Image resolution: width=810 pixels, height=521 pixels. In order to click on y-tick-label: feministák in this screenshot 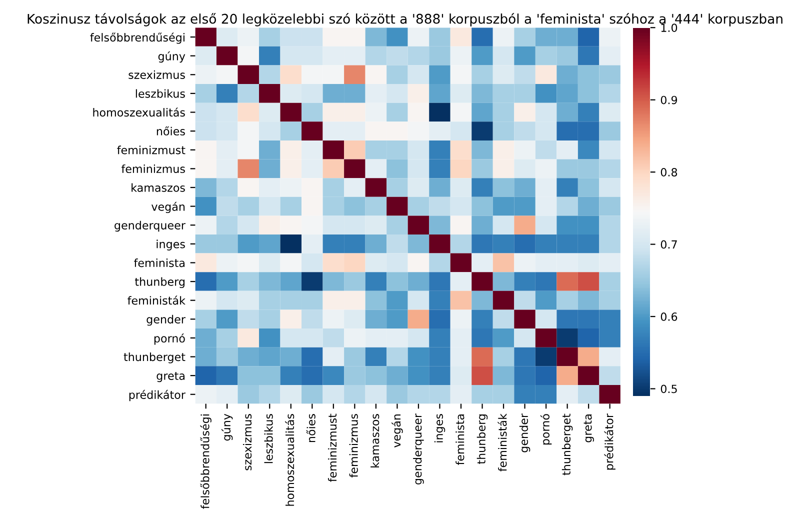, I will do `click(157, 300)`.